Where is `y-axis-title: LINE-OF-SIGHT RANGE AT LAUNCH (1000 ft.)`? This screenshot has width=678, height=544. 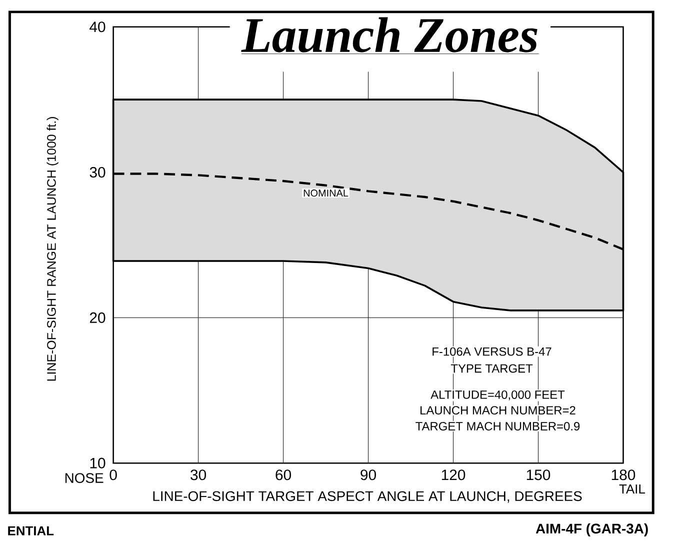
y-axis-title: LINE-OF-SIGHT RANGE AT LAUNCH (1000 ft.) is located at coordinates (52, 249).